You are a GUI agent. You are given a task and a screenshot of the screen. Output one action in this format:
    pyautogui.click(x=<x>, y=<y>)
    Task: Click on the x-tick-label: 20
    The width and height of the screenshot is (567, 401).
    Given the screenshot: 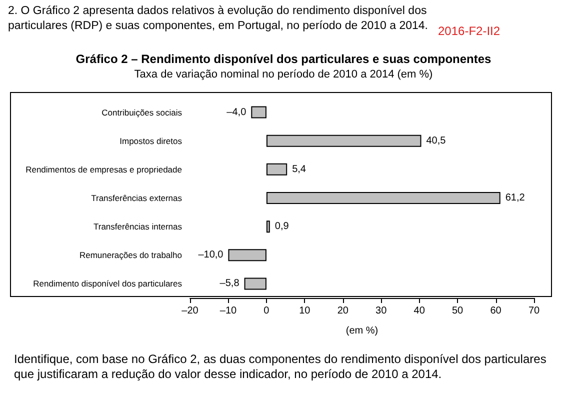 What is the action you would take?
    pyautogui.click(x=343, y=311)
    